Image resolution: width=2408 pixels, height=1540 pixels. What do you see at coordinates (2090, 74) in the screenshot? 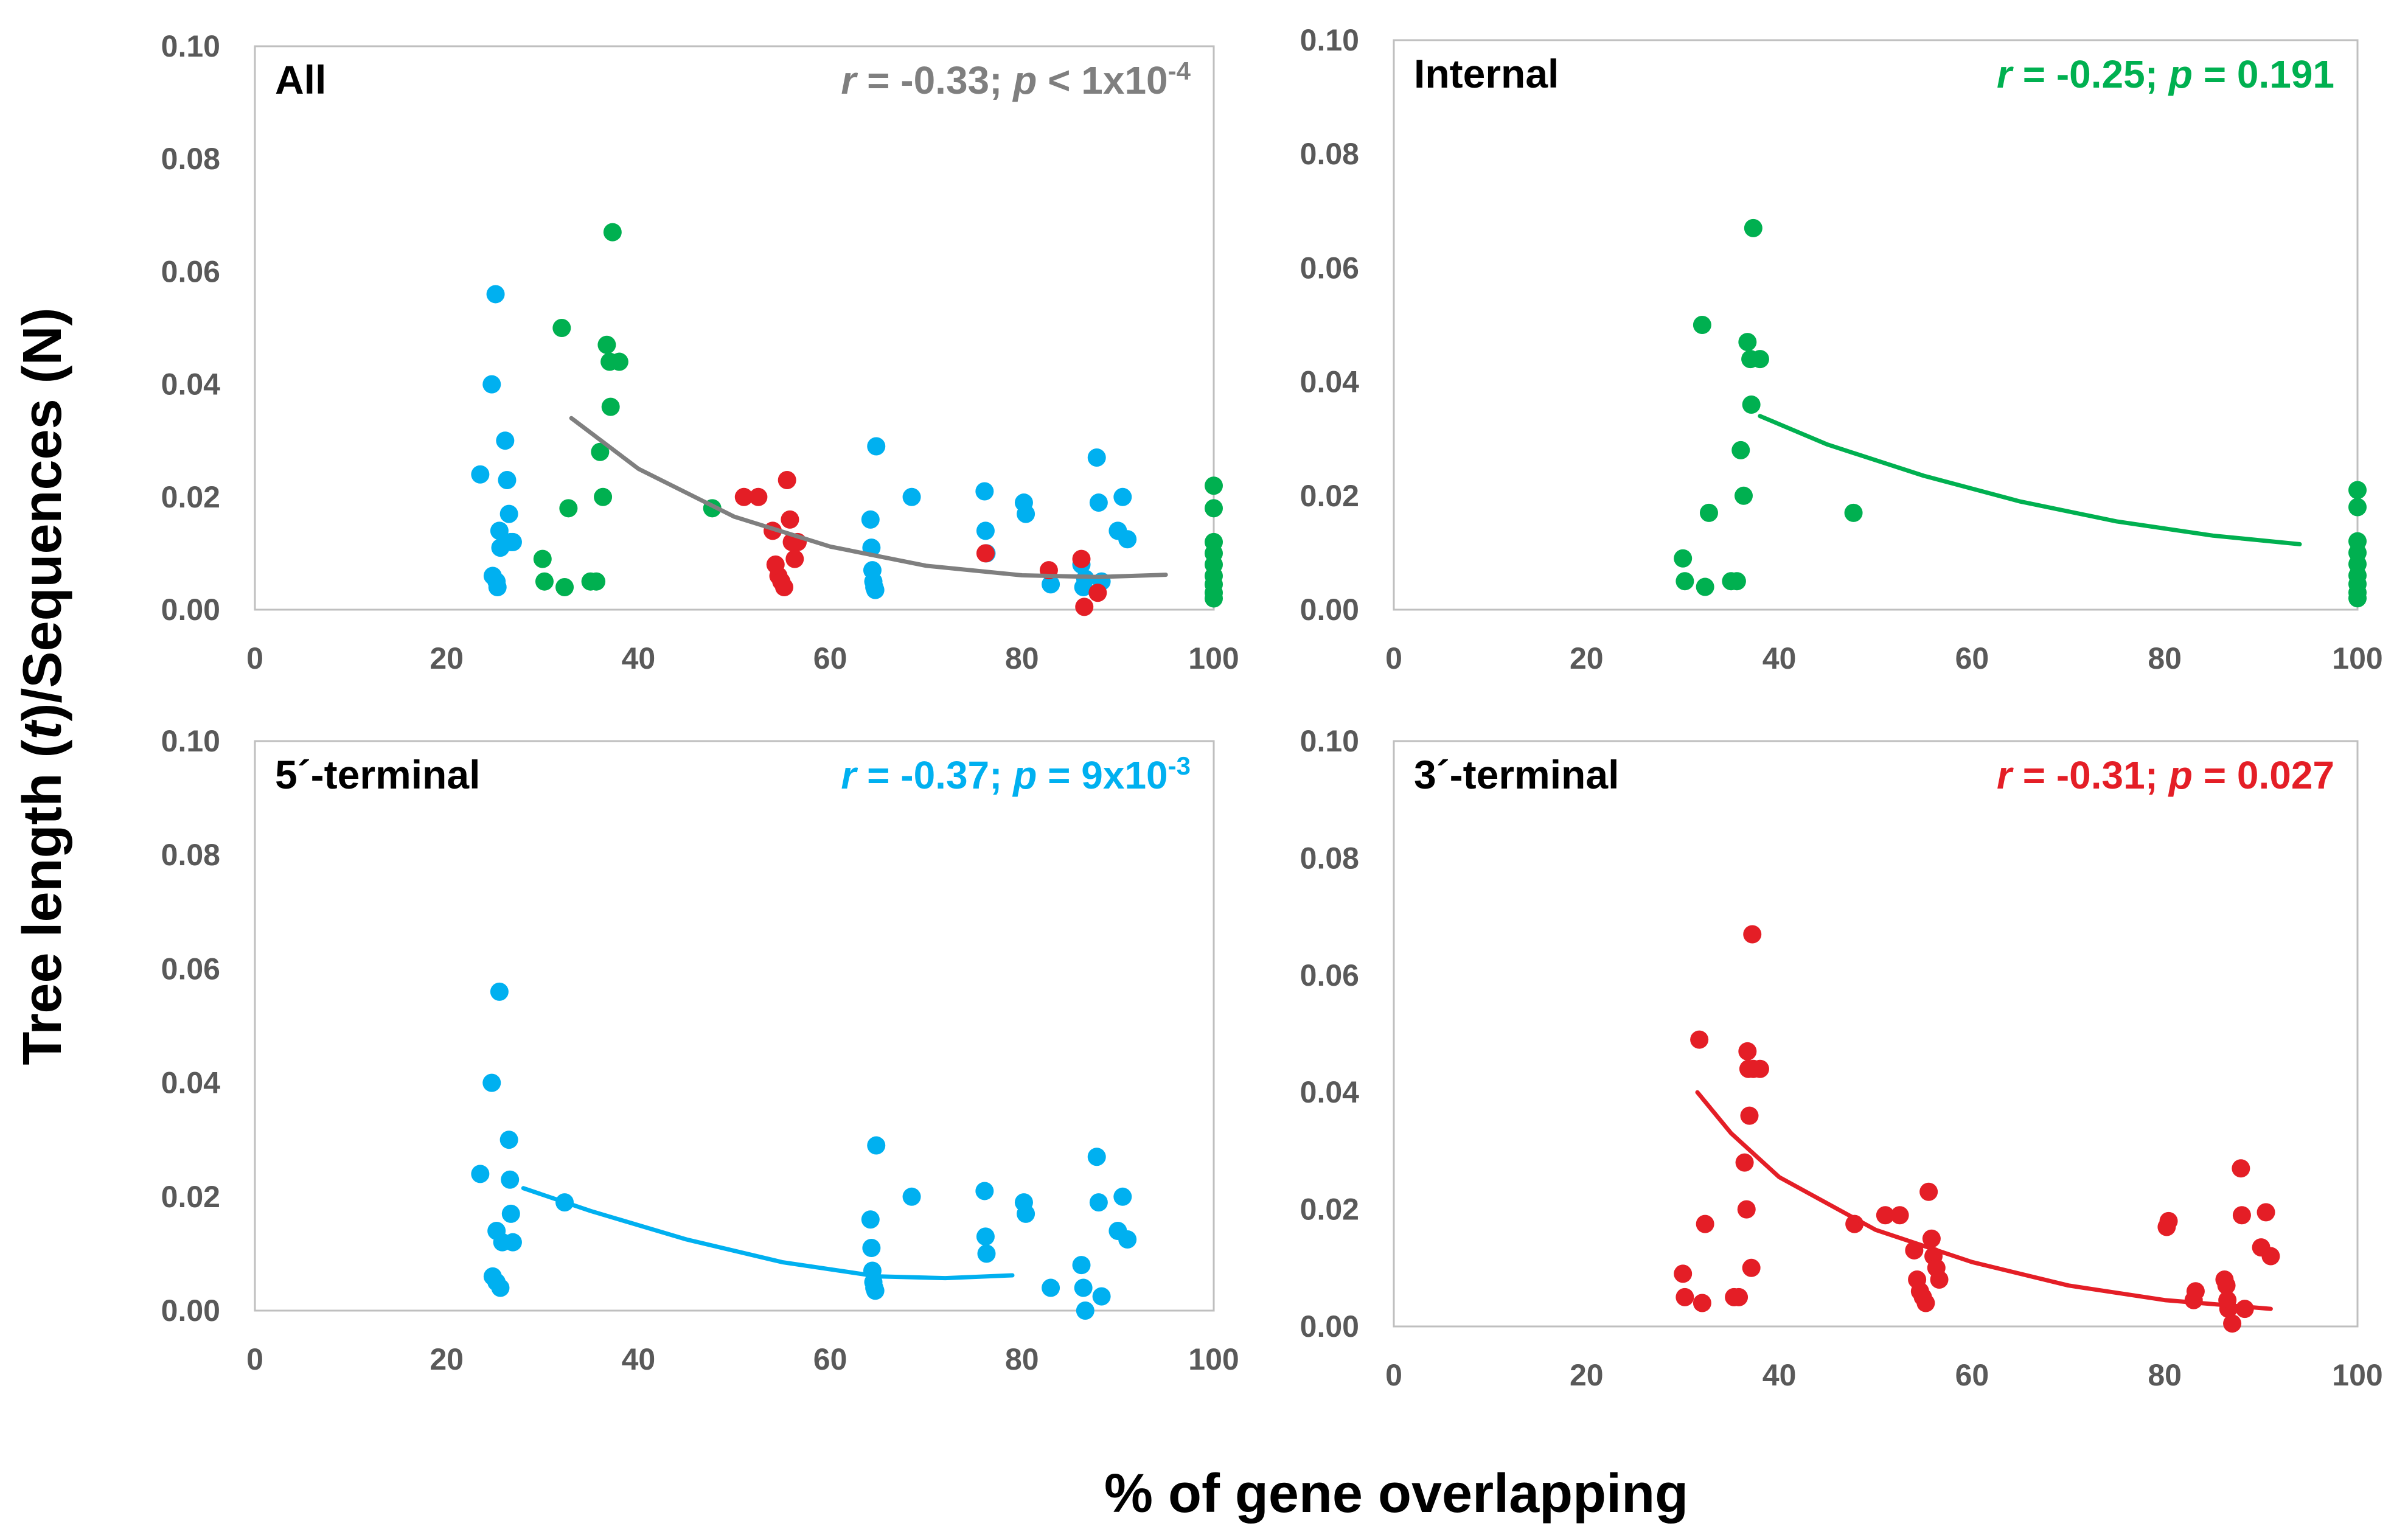
I see `stat-r-value: = -0.25;` at bounding box center [2090, 74].